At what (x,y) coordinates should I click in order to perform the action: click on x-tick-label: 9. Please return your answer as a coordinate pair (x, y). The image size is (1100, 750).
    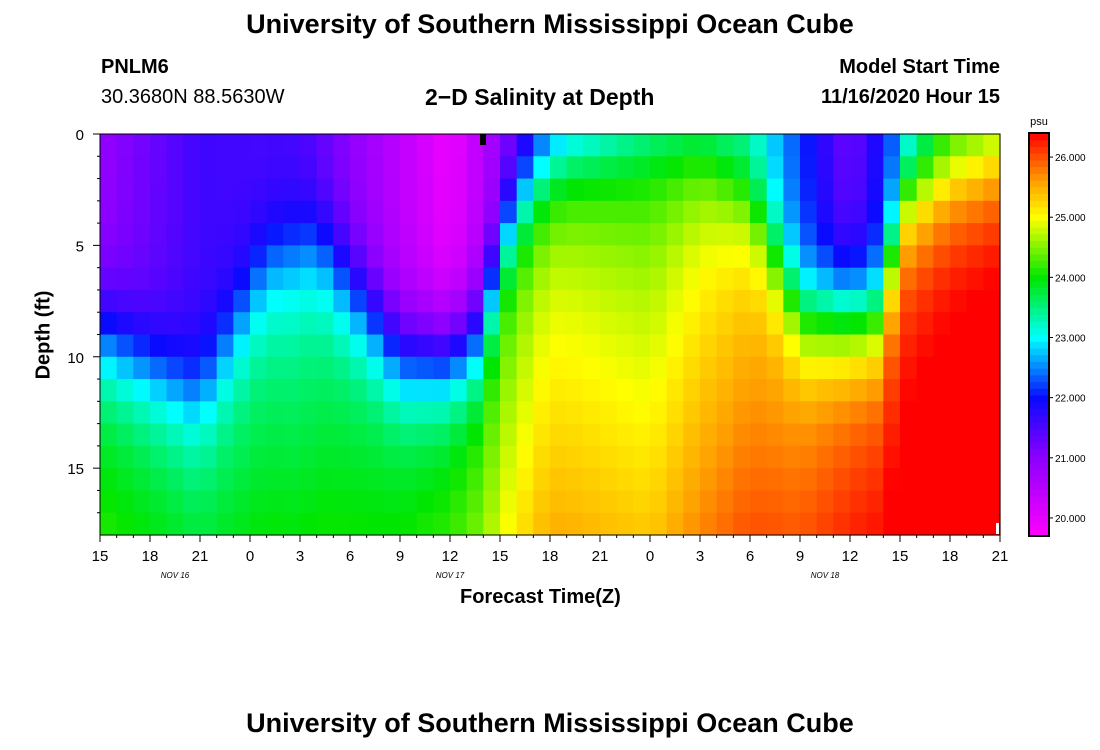
    Looking at the image, I should click on (400, 556).